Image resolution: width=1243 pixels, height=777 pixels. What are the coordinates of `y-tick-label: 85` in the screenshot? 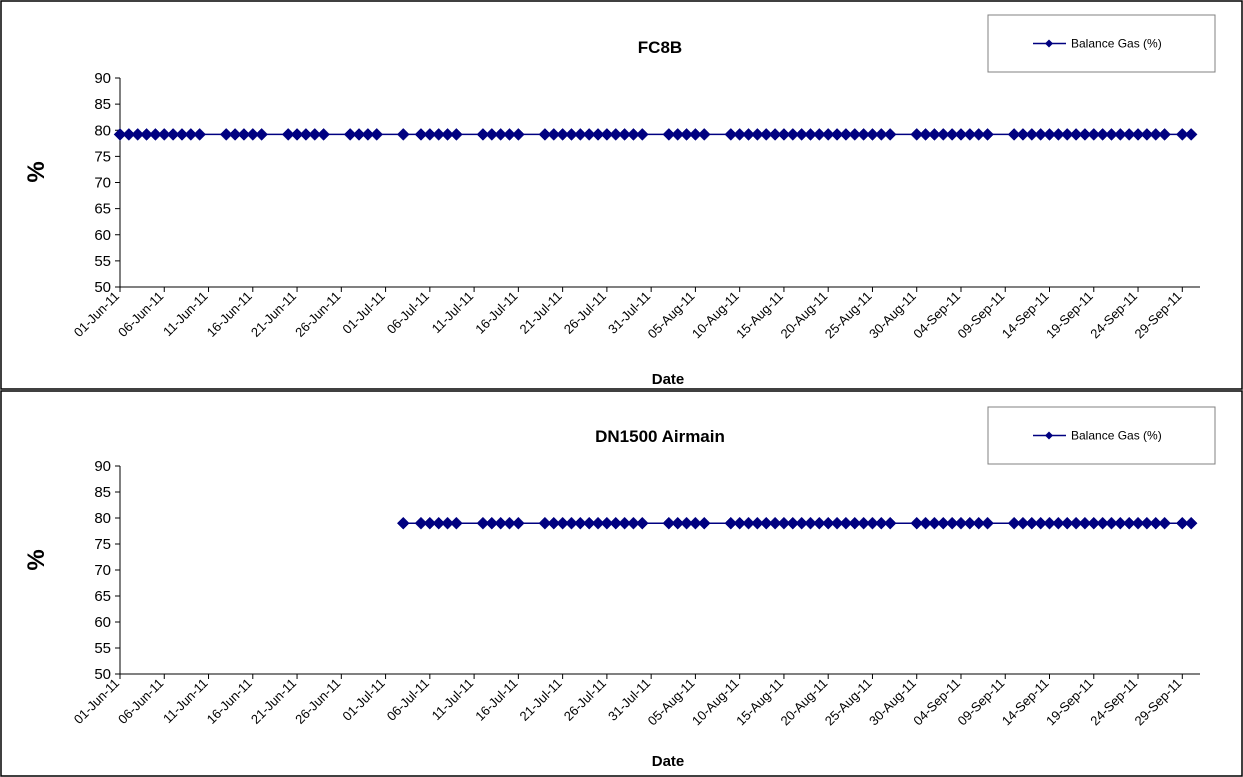 It's located at (102, 104).